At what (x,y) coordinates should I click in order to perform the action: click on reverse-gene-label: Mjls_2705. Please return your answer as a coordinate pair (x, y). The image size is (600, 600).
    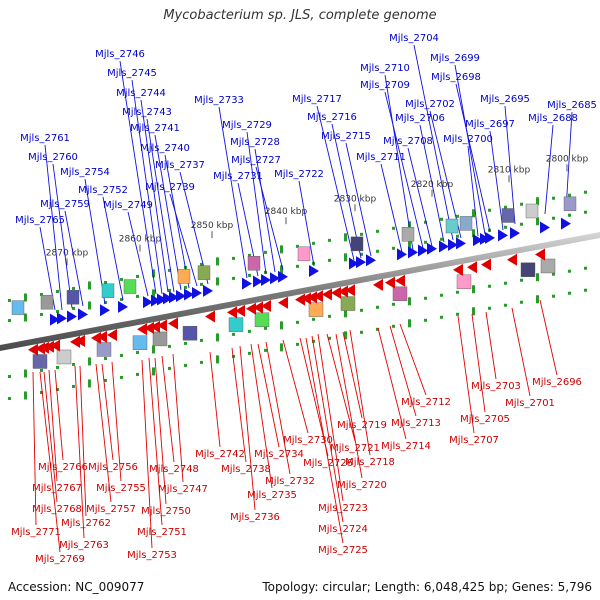
    Looking at the image, I should click on (485, 419).